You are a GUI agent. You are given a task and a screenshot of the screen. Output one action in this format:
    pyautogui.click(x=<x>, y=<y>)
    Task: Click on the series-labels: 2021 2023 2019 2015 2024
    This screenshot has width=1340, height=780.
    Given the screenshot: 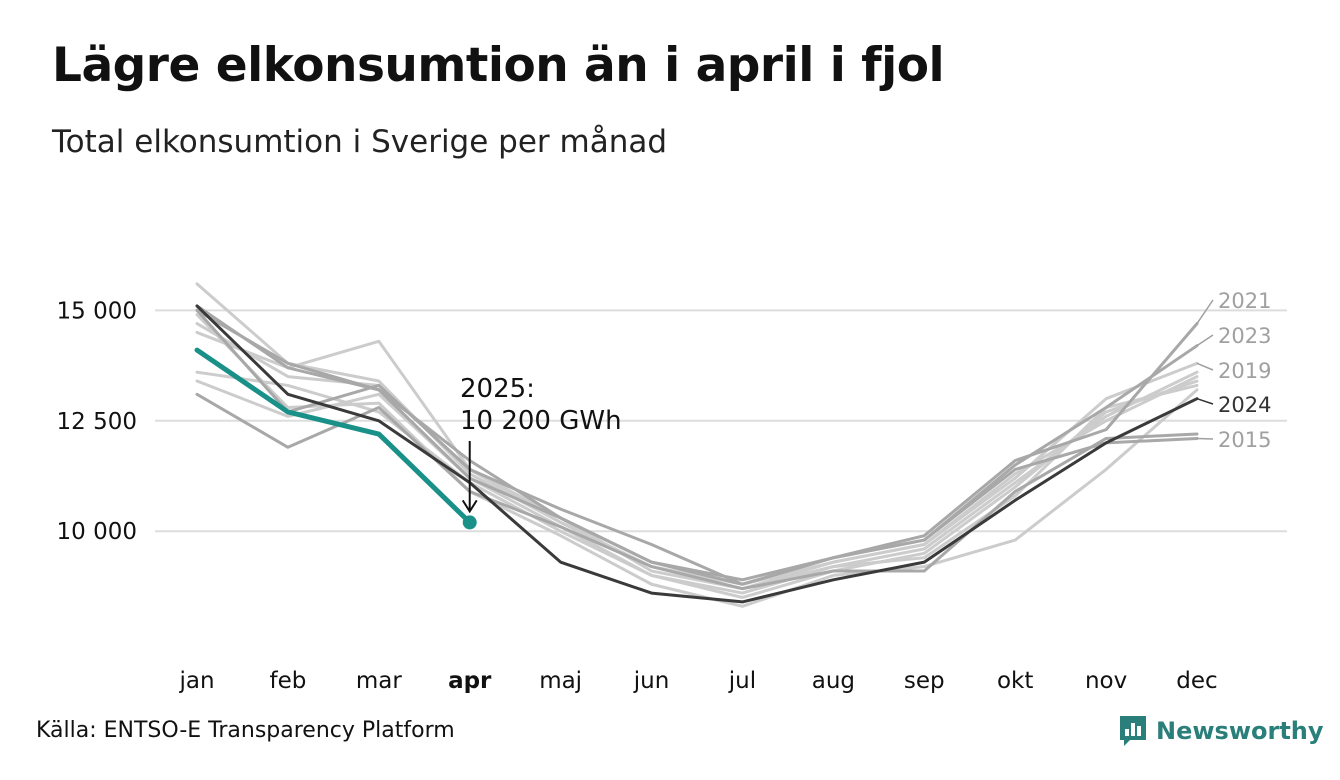 What is the action you would take?
    pyautogui.click(x=1233, y=370)
    